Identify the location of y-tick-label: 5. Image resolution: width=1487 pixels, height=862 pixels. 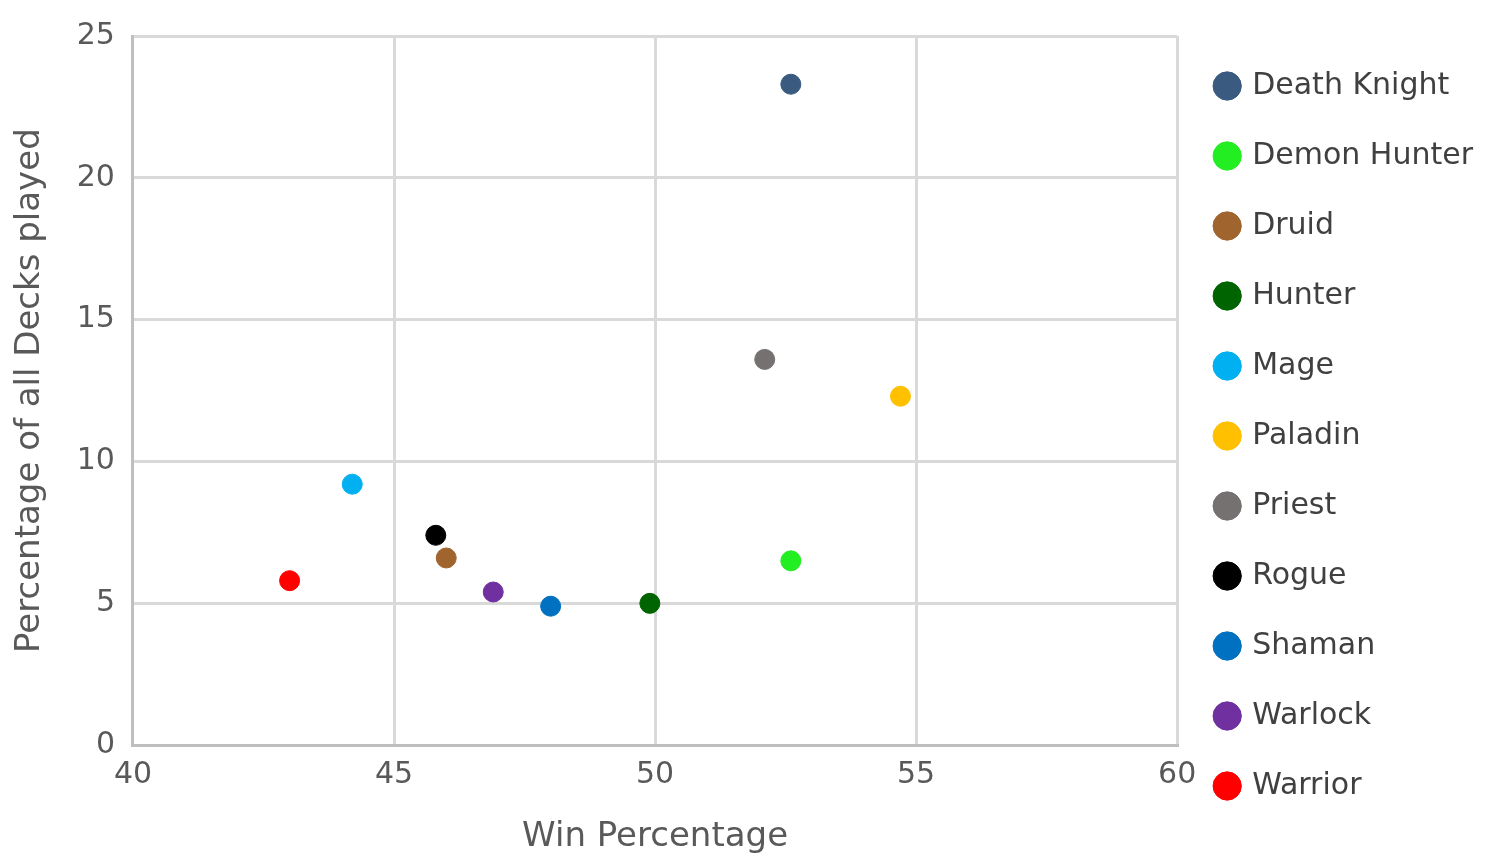
(105, 601).